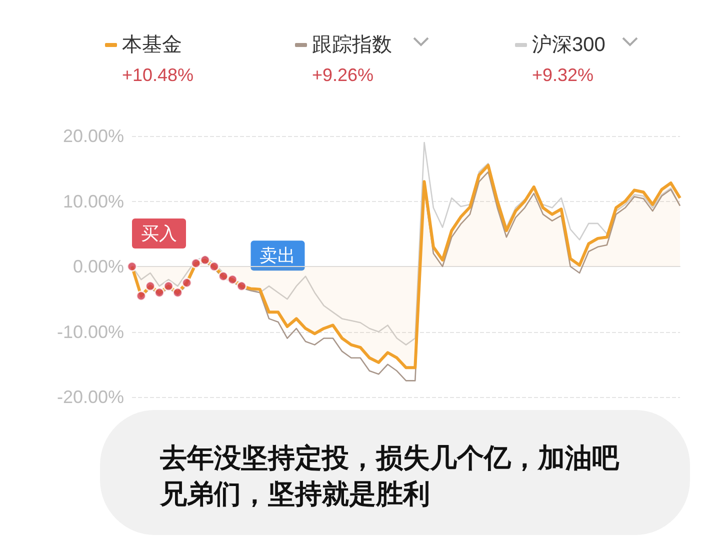 The height and width of the screenshot is (553, 720). Describe the element at coordinates (389, 476) in the screenshot. I see `text: 去年没坚持定投，损失几个亿，加油吧兄弟们，坚持就是胜利` at that location.